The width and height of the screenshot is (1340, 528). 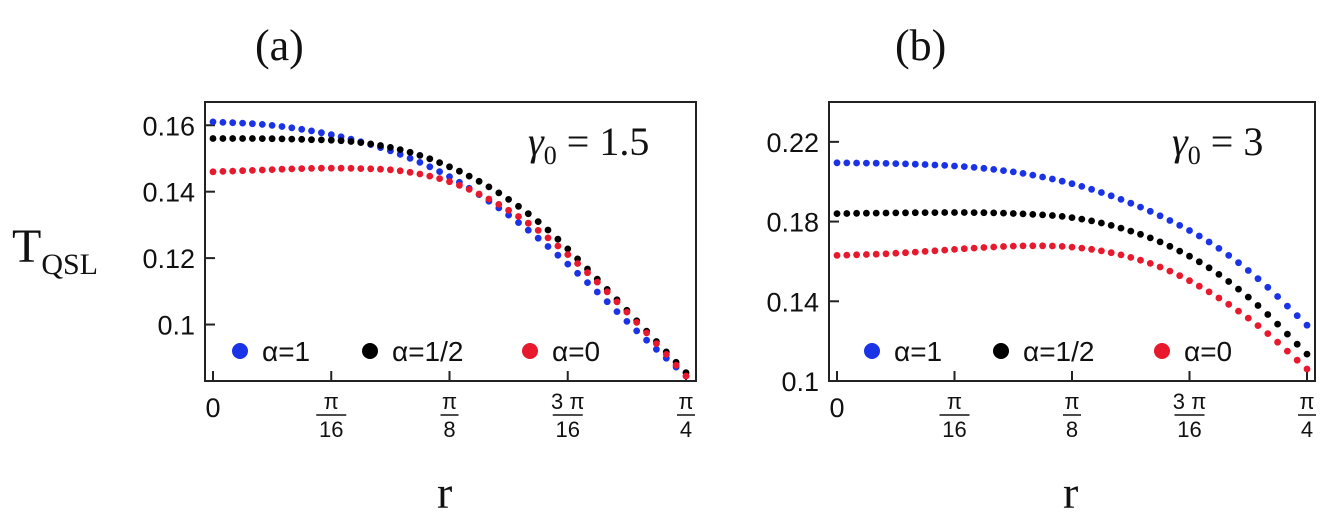 I want to click on panel-a-annotation-sub: 0, so click(x=550, y=155).